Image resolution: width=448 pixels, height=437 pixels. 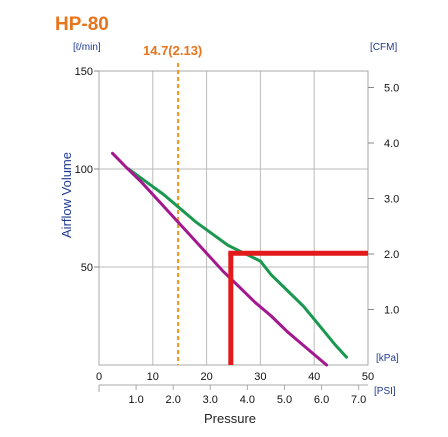 What do you see at coordinates (321, 400) in the screenshot?
I see `psi-tick-label-5: 6.0` at bounding box center [321, 400].